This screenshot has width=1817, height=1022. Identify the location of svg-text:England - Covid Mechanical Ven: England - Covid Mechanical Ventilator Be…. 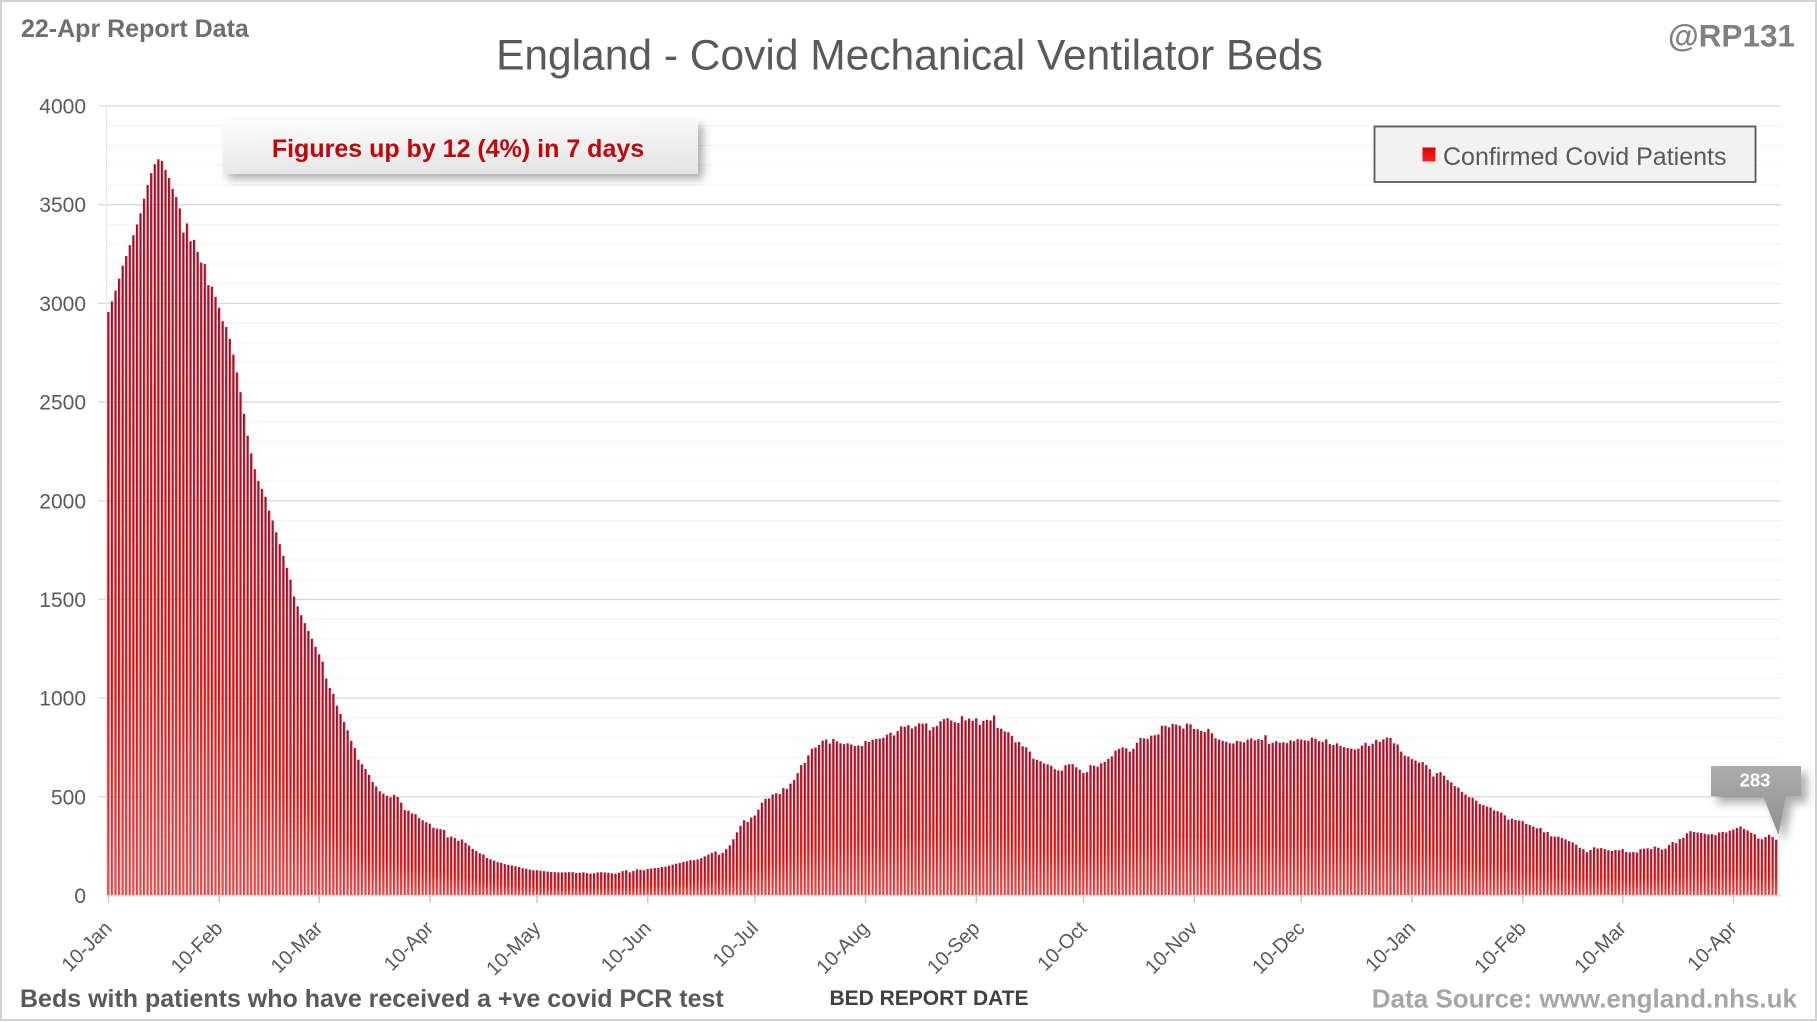
(909, 56).